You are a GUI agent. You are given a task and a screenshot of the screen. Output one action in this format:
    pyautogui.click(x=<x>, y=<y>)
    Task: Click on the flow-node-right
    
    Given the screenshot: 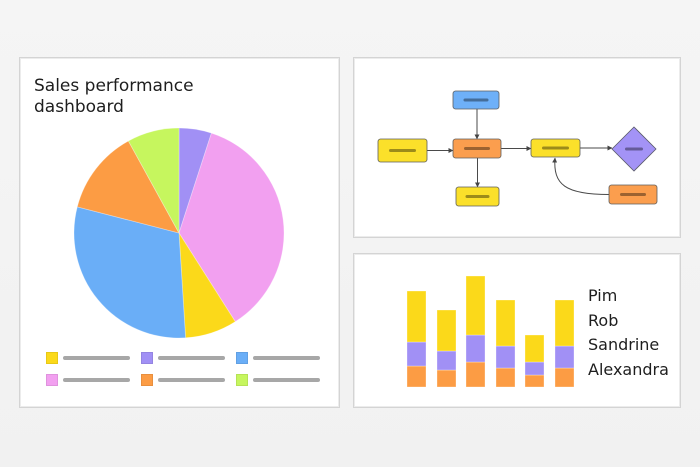 What is the action you would take?
    pyautogui.click(x=555, y=148)
    